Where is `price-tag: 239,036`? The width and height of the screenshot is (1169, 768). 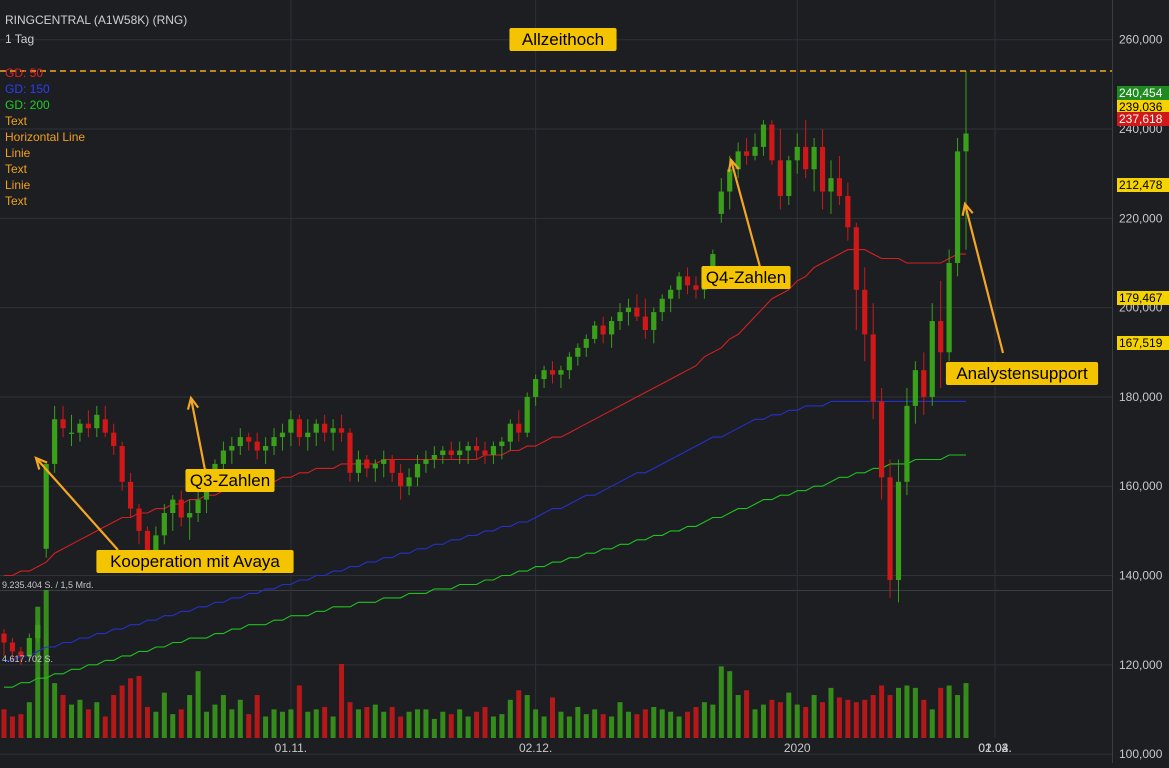
price-tag: 239,036 is located at coordinates (1143, 107).